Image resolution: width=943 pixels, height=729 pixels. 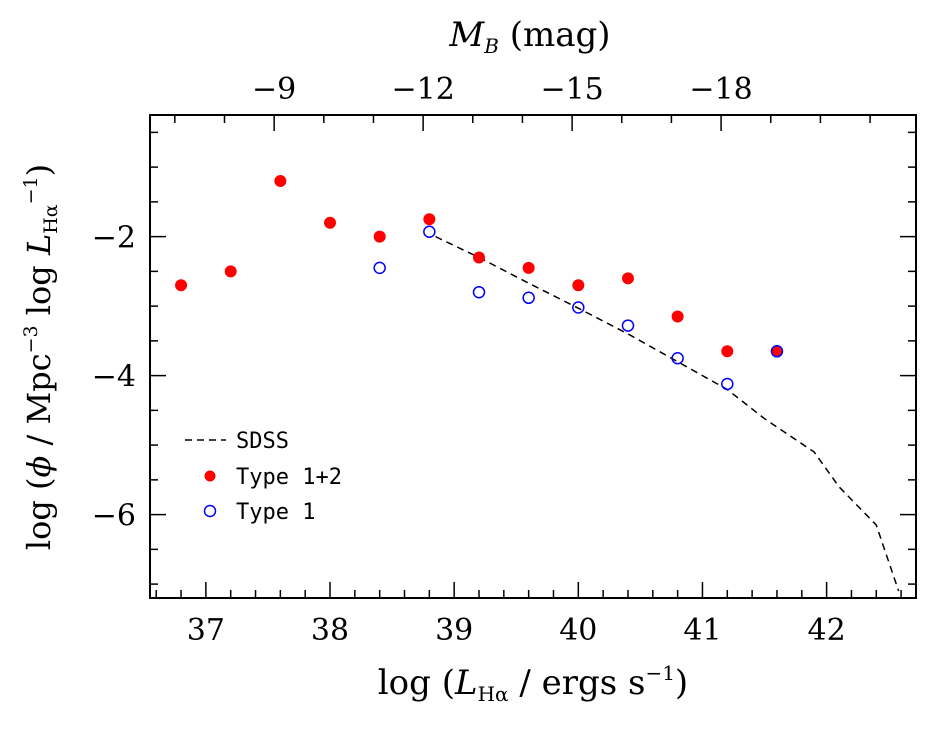 What do you see at coordinates (571, 89) in the screenshot?
I see `top-tick-label: −15` at bounding box center [571, 89].